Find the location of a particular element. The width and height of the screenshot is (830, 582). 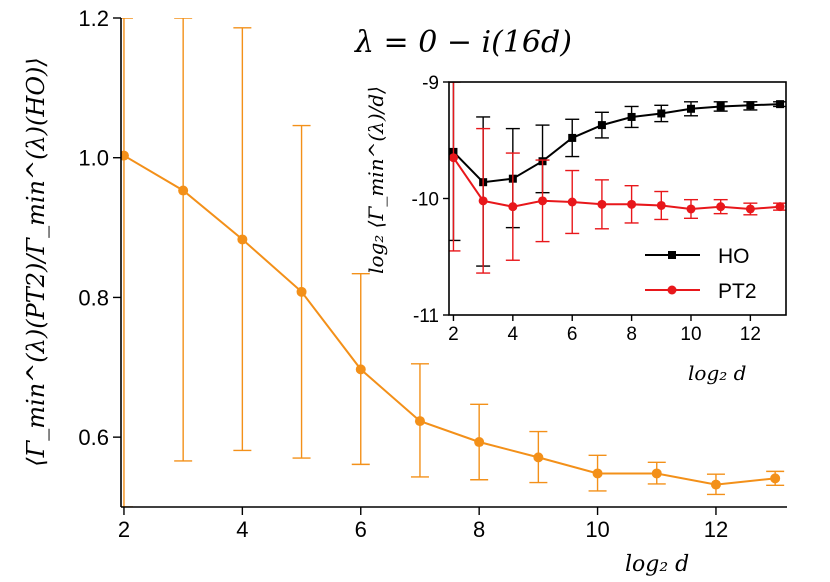

inset-x-label: log₂ d is located at coordinates (717, 373).